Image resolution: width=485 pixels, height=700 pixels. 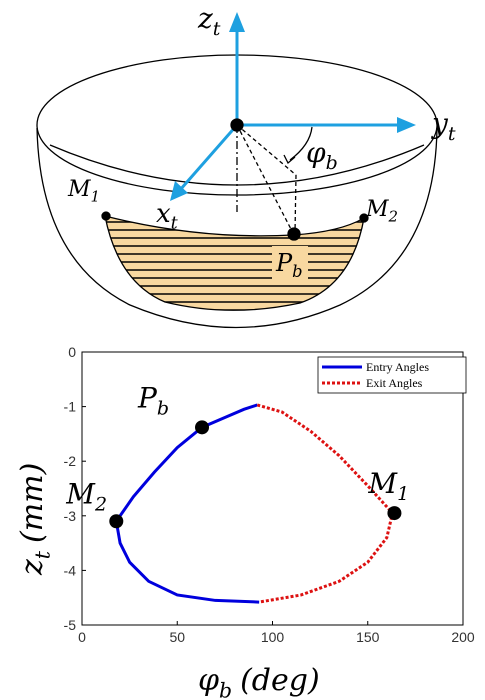 What do you see at coordinates (237, 125) in the screenshot?
I see `origin` at bounding box center [237, 125].